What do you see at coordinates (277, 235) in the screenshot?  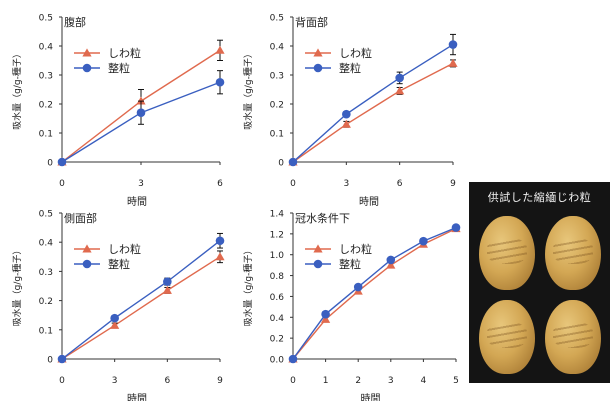 I see `y-tick-label: 1.2` at bounding box center [277, 235].